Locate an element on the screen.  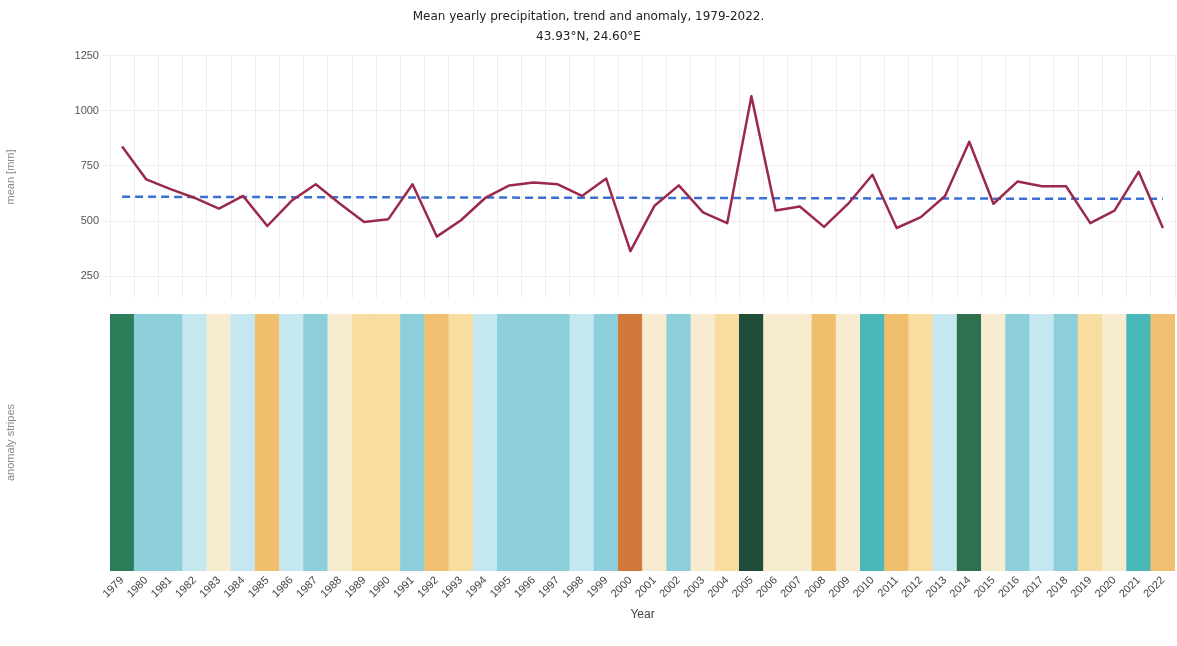
chart-subtitle: 43.93°N, 24.60°E is located at coordinates (588, 36).